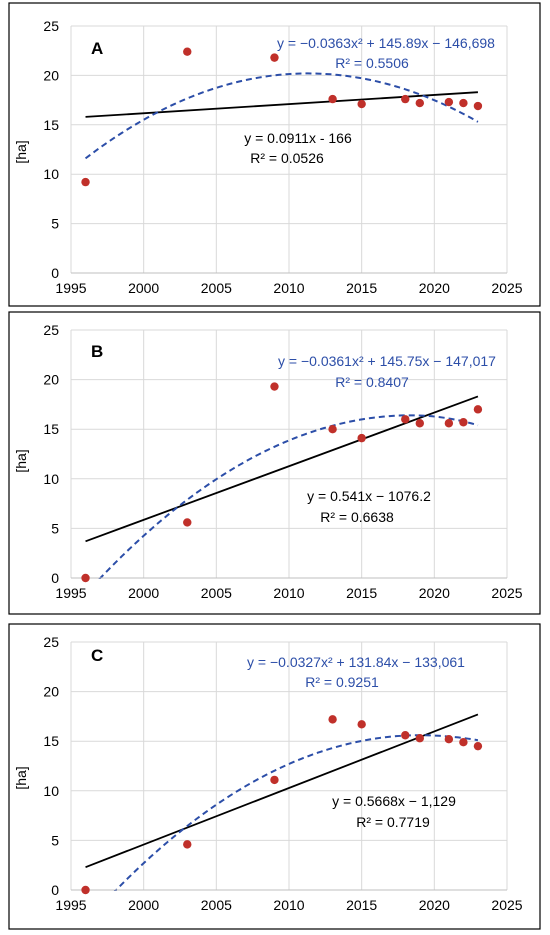 This screenshot has width=550, height=935. Describe the element at coordinates (298, 138) in the screenshot. I see `linear-equation: y = 0.0911x - 166` at that location.